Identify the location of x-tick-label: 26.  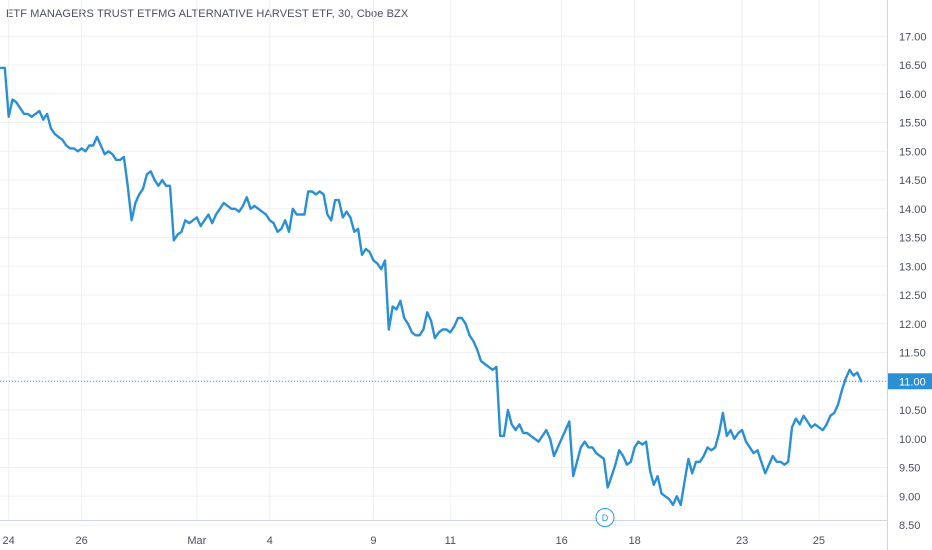
(82, 541).